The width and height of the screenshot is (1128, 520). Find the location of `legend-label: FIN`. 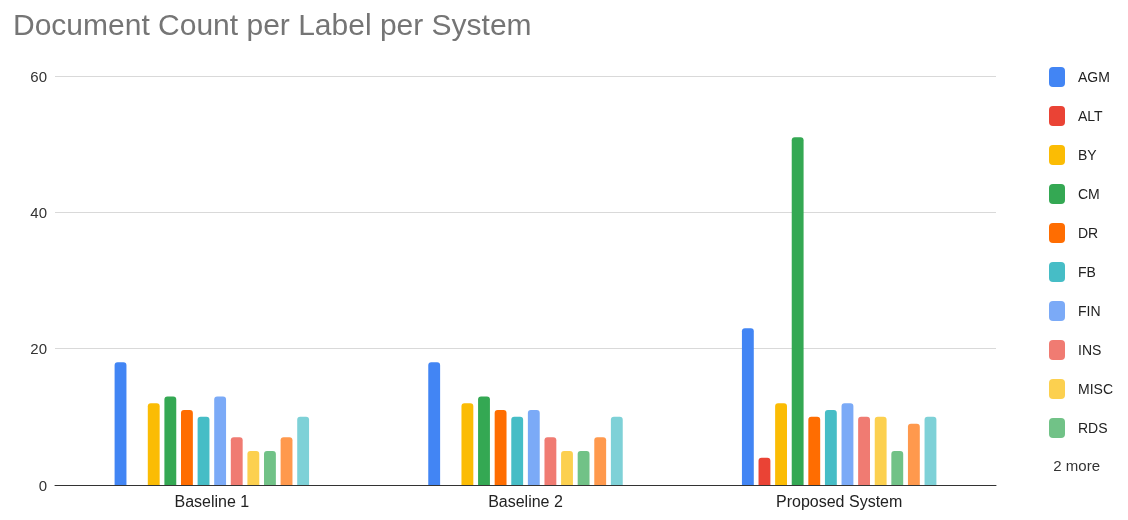

legend-label: FIN is located at coordinates (1089, 311).